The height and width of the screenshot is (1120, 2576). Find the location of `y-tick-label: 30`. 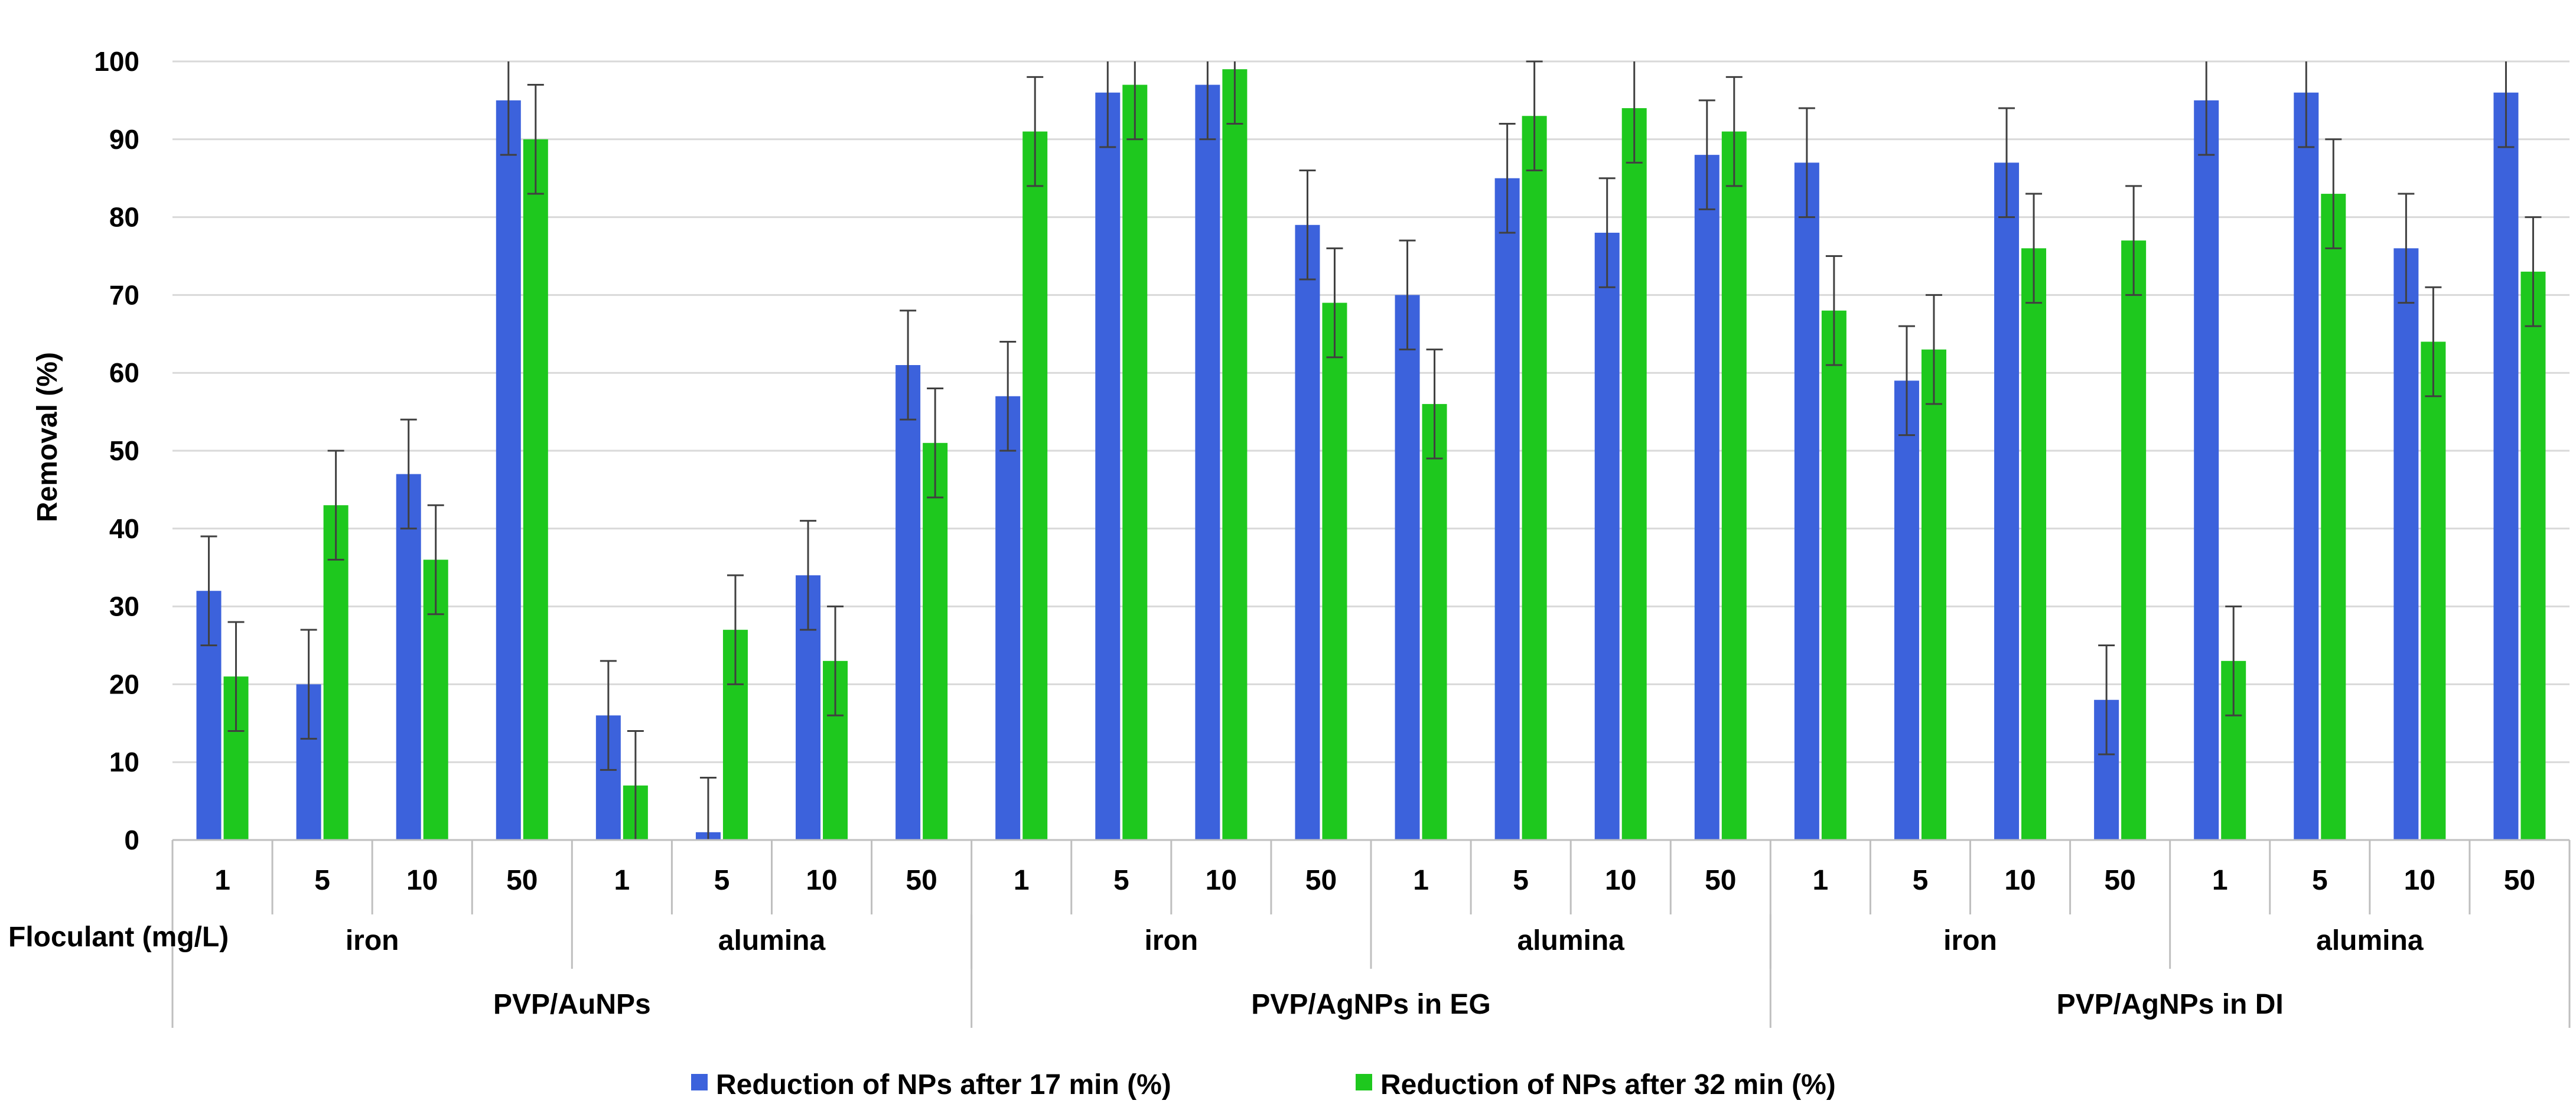

y-tick-label: 30 is located at coordinates (124, 606).